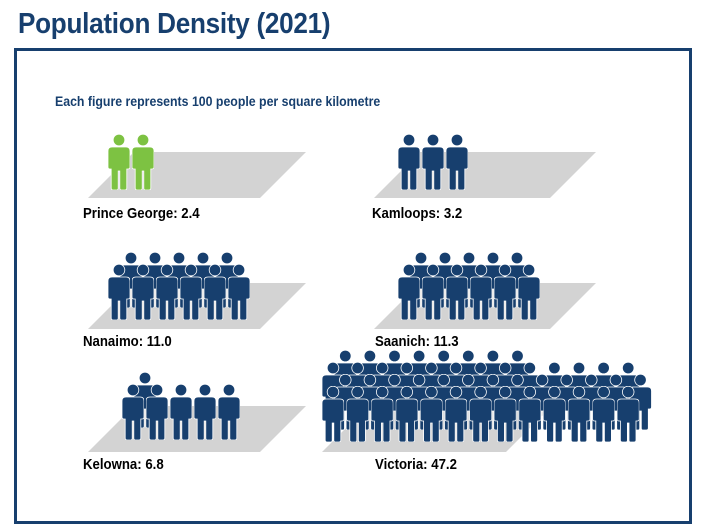 The image size is (706, 532). I want to click on pictograph-group-prince-george, so click(197, 166).